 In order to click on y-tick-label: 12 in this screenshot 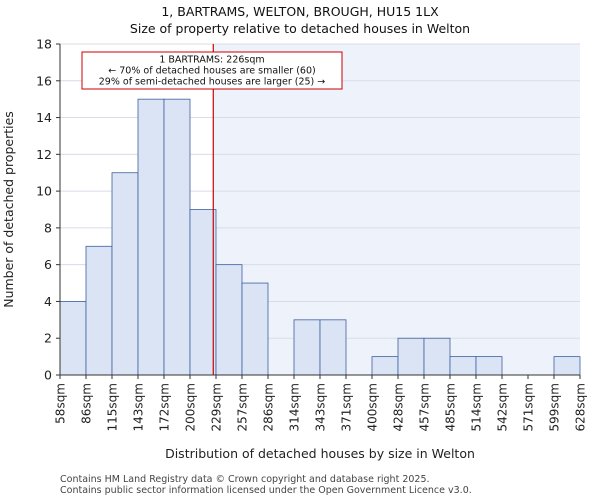, I will do `click(44, 154)`.